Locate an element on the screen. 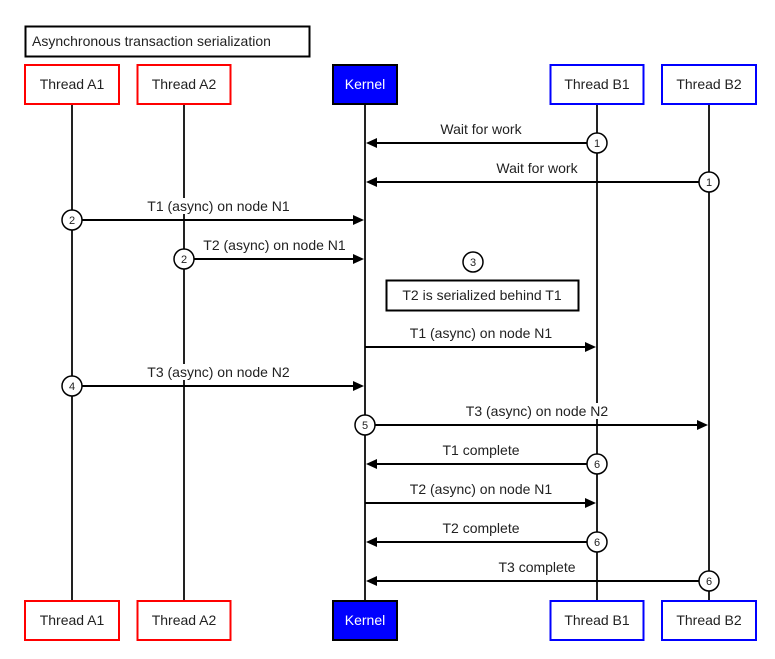 This screenshot has height=659, width=775. step-number: 5 is located at coordinates (365, 426).